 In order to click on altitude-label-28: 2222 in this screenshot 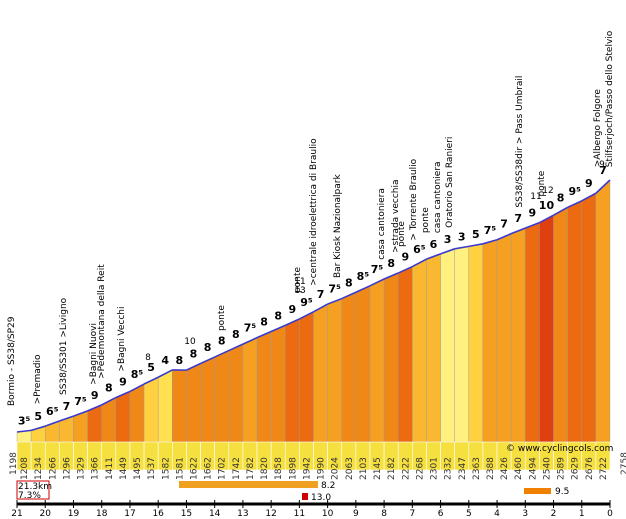, I will do `click(406, 468)`.